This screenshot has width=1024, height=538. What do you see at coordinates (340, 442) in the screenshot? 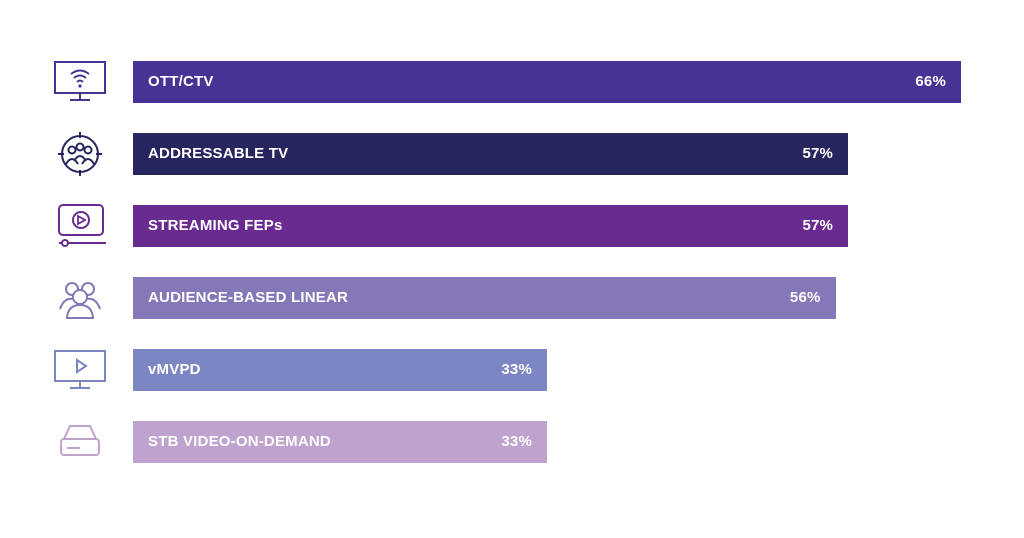
I see `bar: STB VIDEO-ON-DEMAND 33%` at bounding box center [340, 442].